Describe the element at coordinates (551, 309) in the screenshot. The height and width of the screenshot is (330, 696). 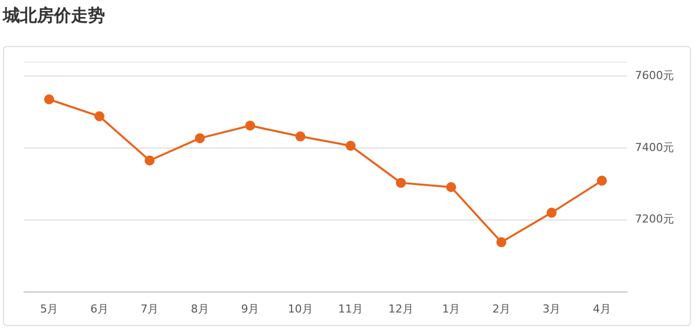
I see `x-tick-label: 3月` at that location.